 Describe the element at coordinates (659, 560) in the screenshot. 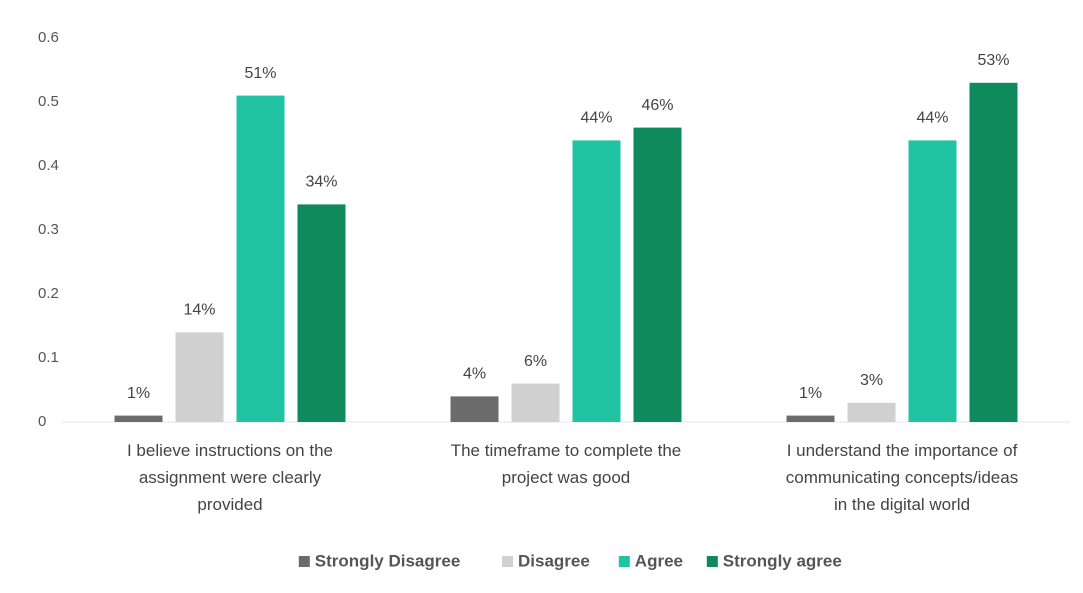

I see `legend-label: Agree` at that location.